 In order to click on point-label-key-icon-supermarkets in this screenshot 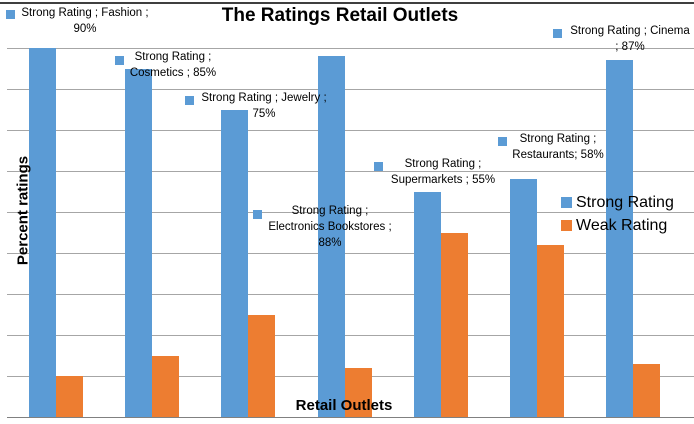, I will do `click(378, 166)`.